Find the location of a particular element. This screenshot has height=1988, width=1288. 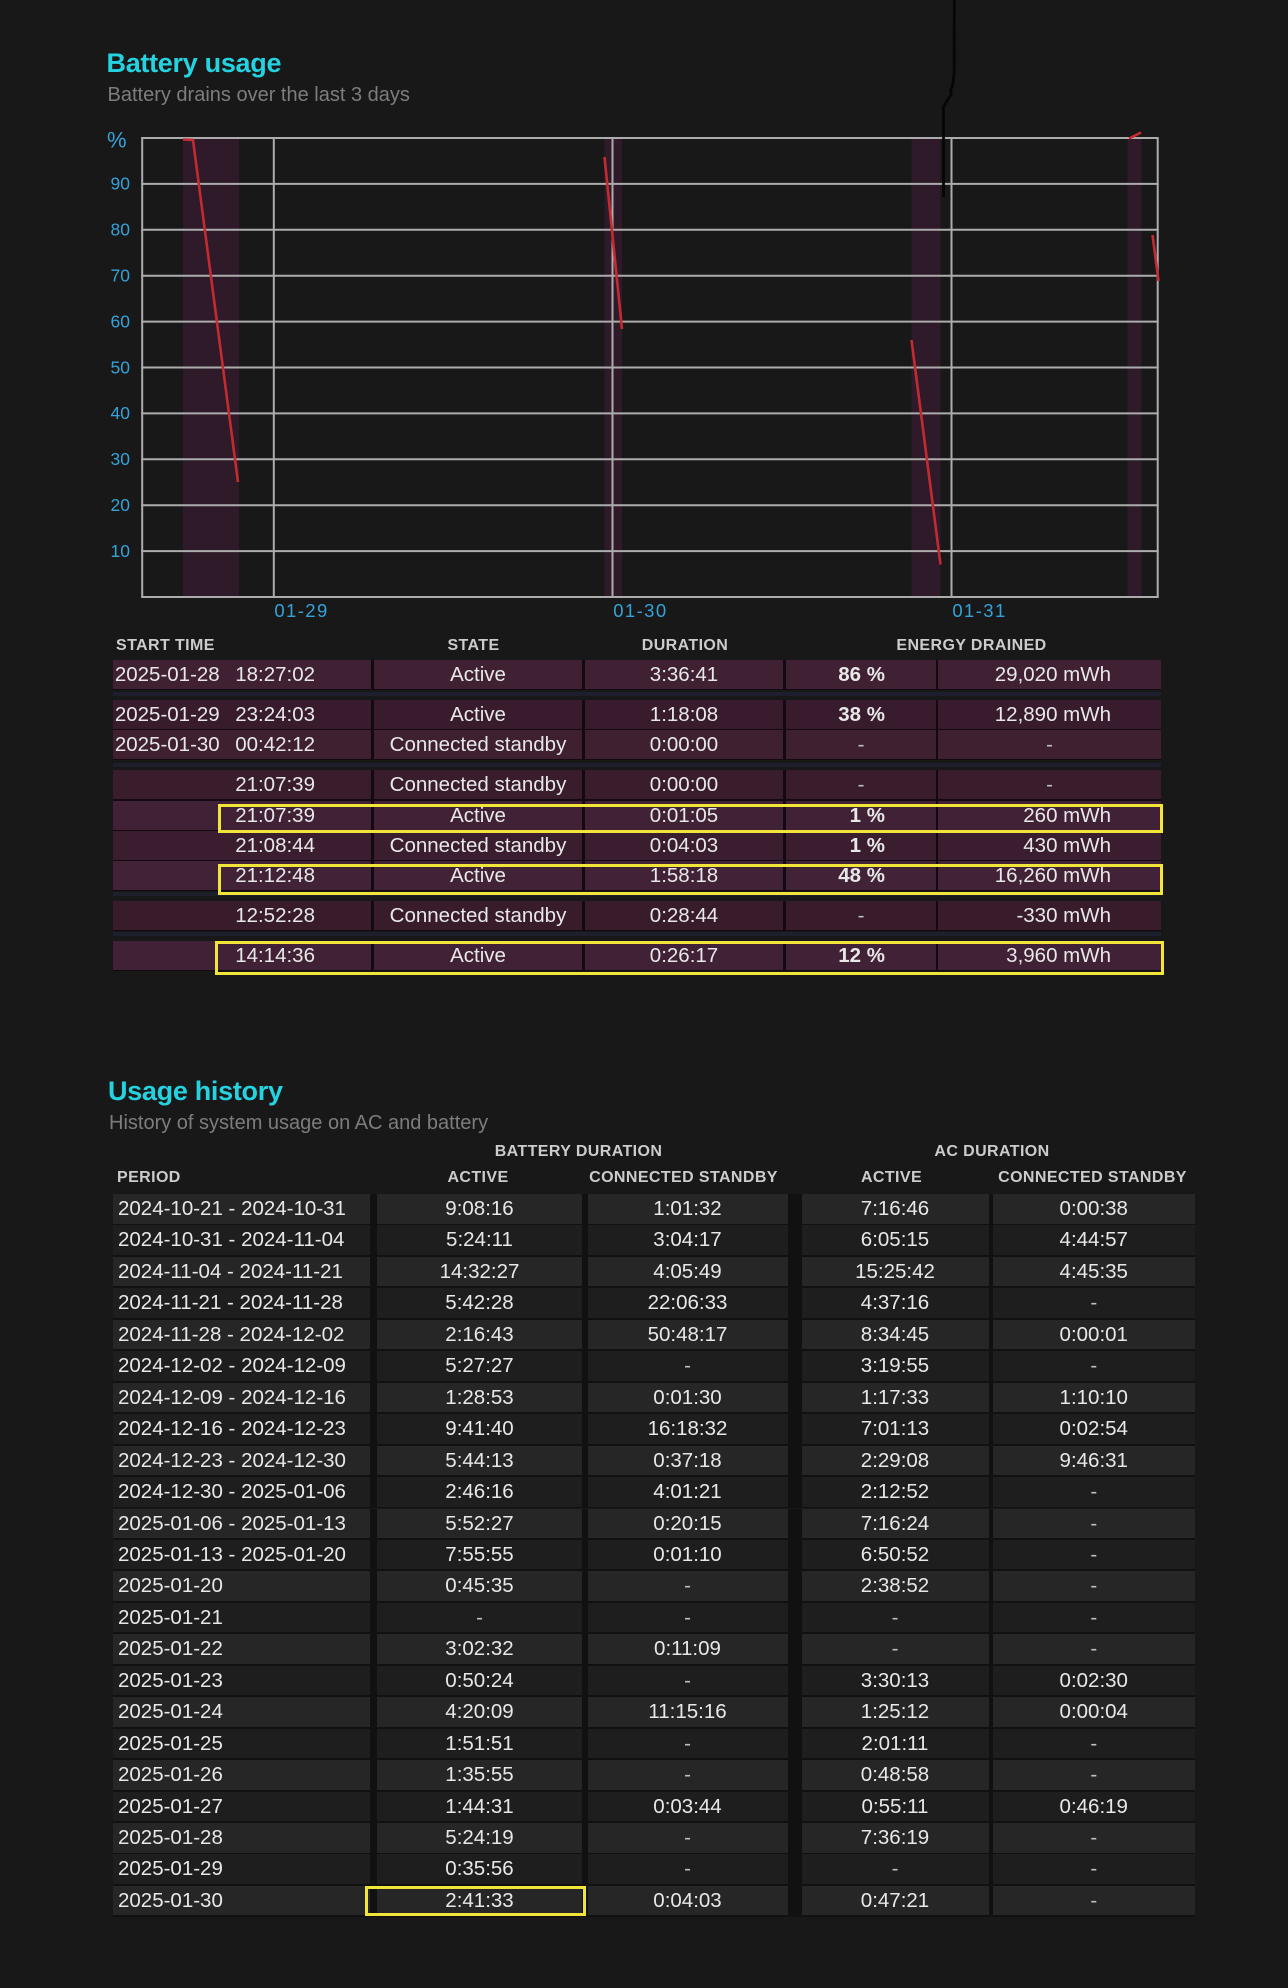

svg-text: 70 is located at coordinates (121, 276).